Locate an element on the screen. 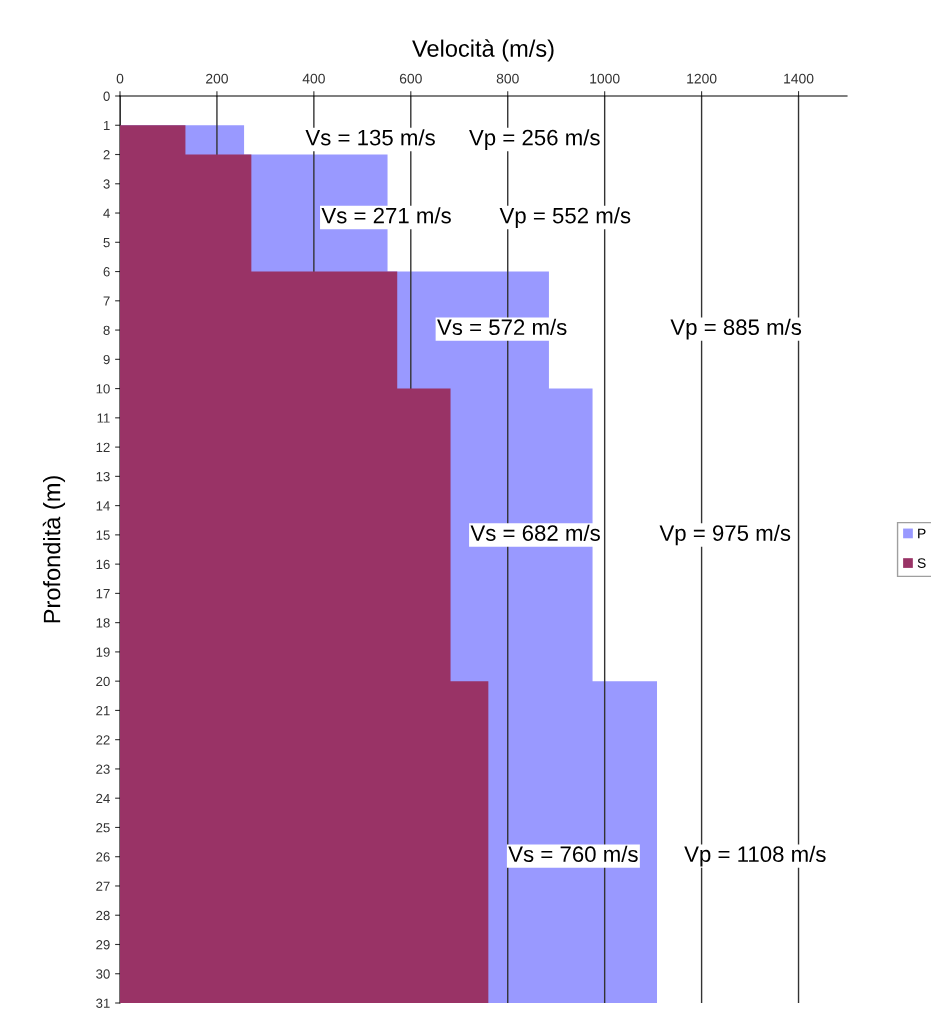 The width and height of the screenshot is (931, 1010). y-tick-label: 3 is located at coordinates (106, 184).